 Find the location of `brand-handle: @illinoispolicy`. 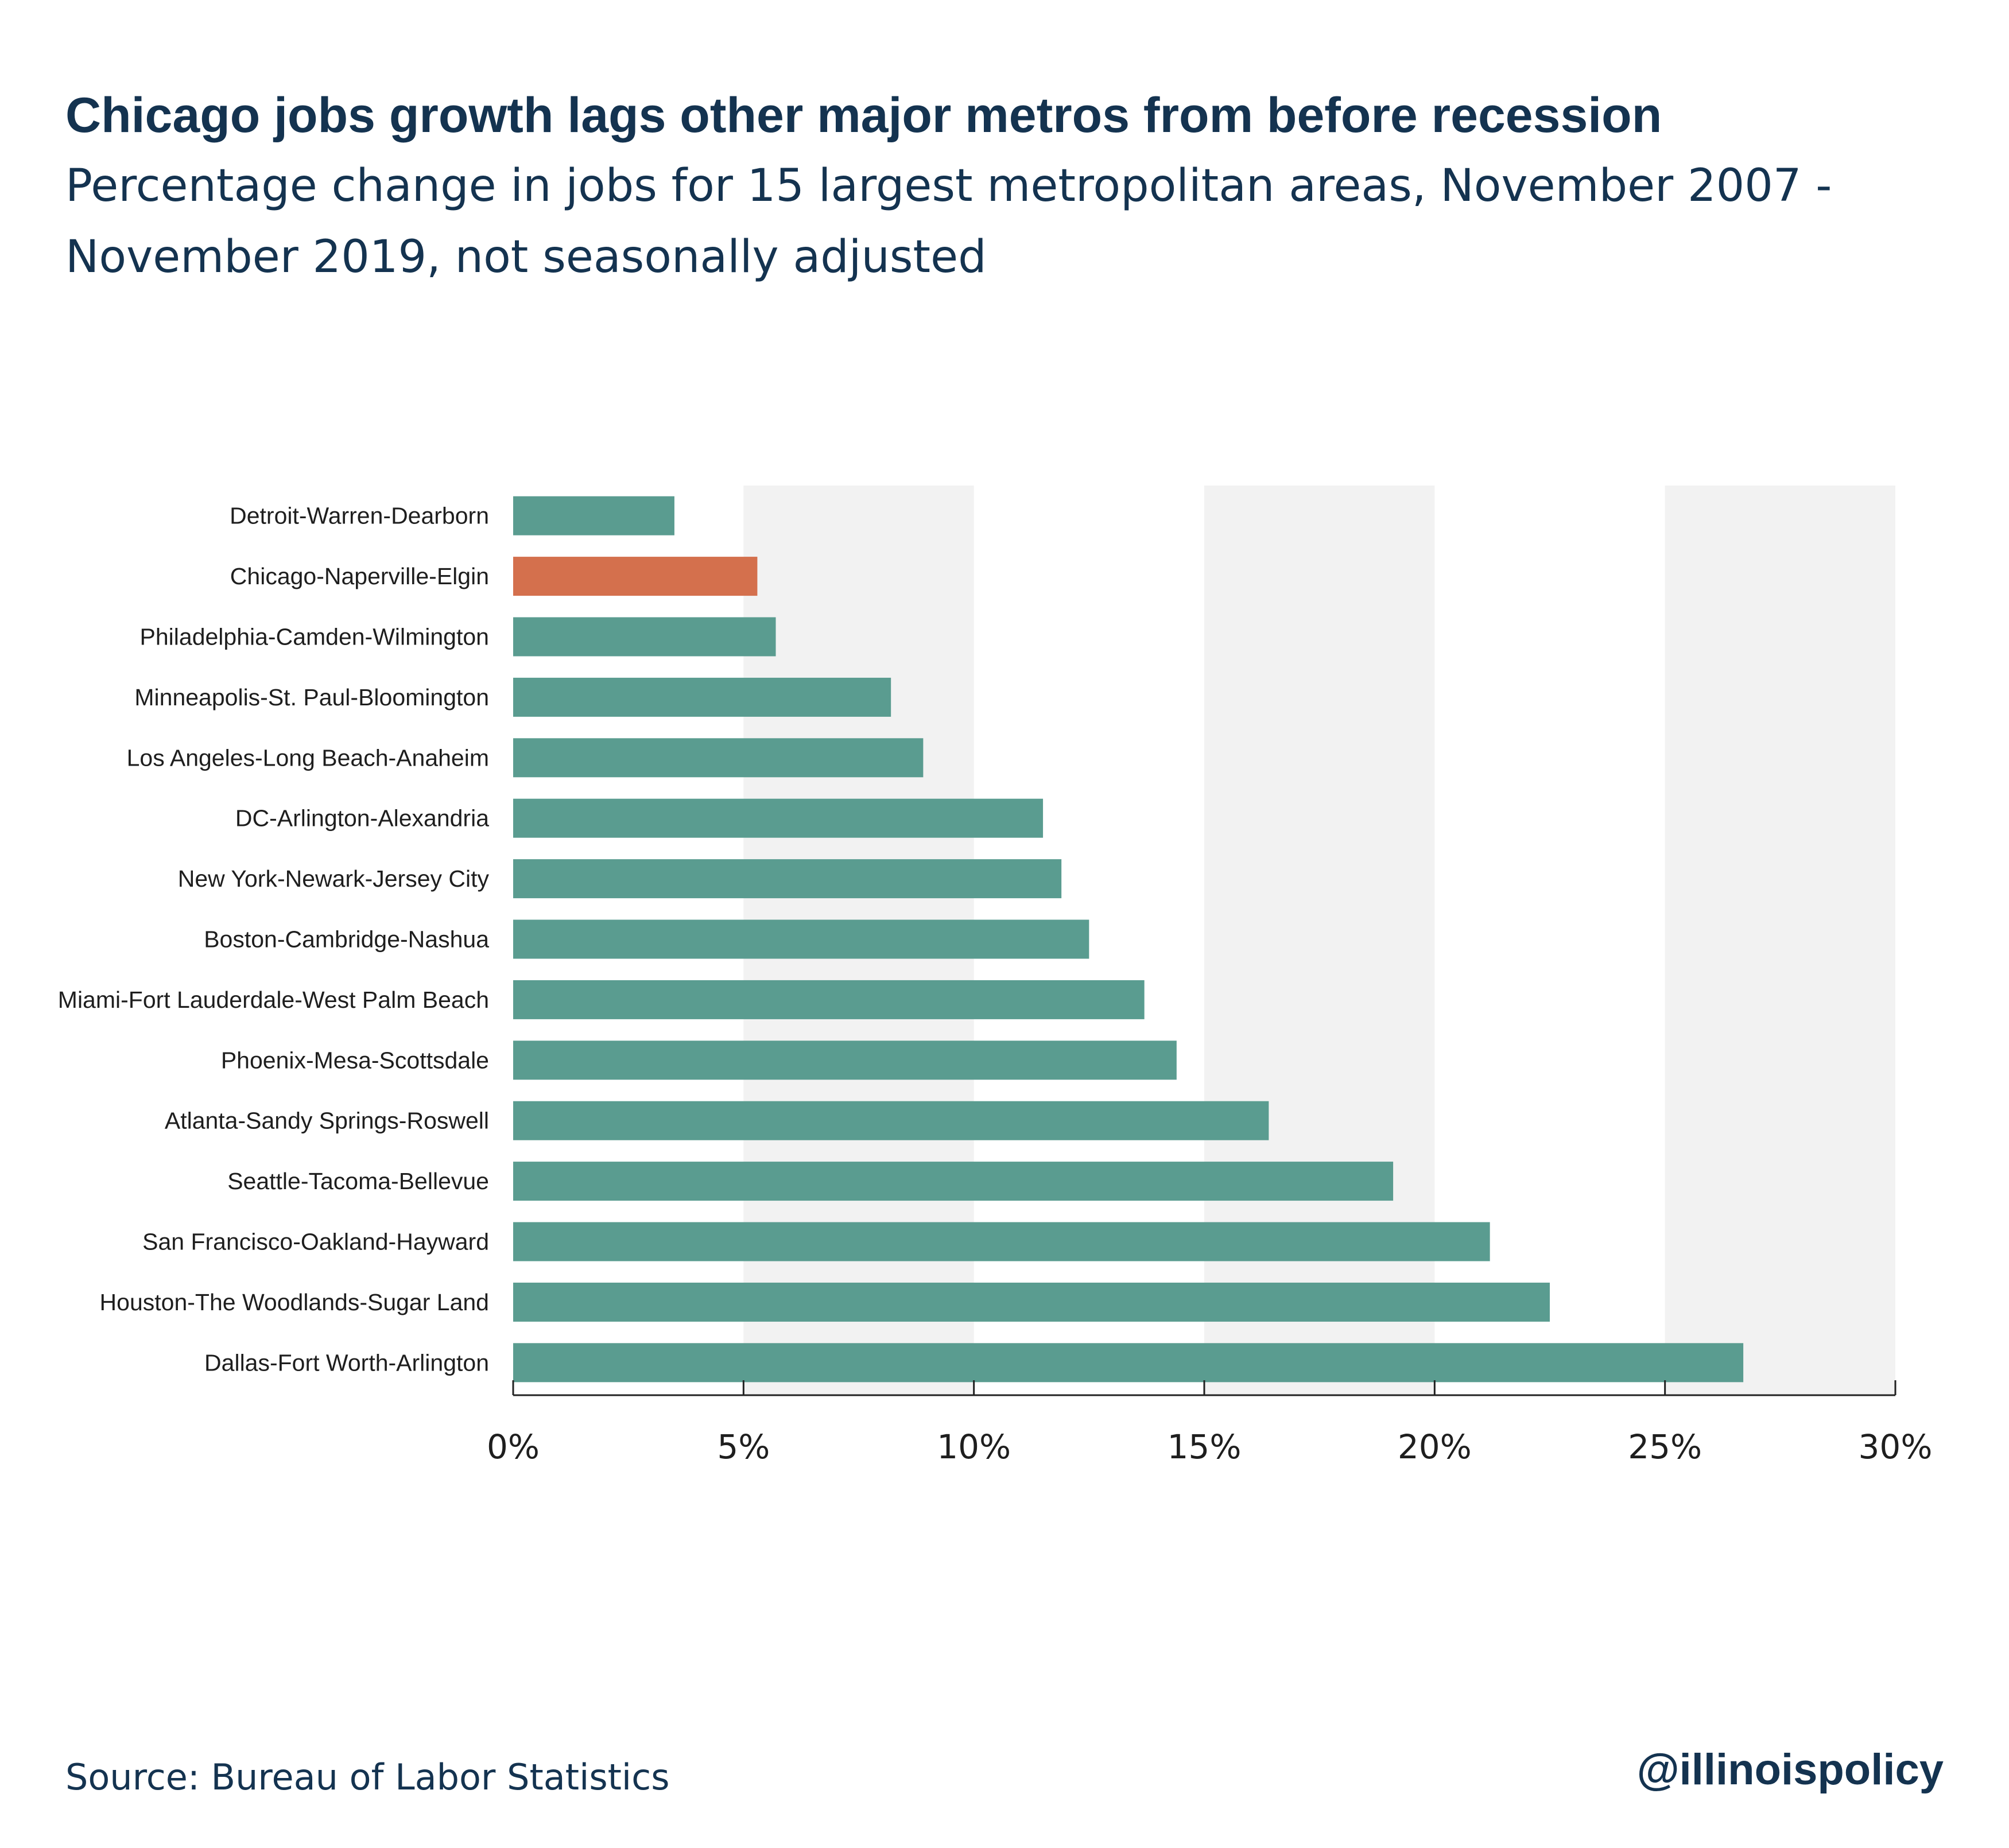

brand-handle: @illinoispolicy is located at coordinates (1790, 1769).